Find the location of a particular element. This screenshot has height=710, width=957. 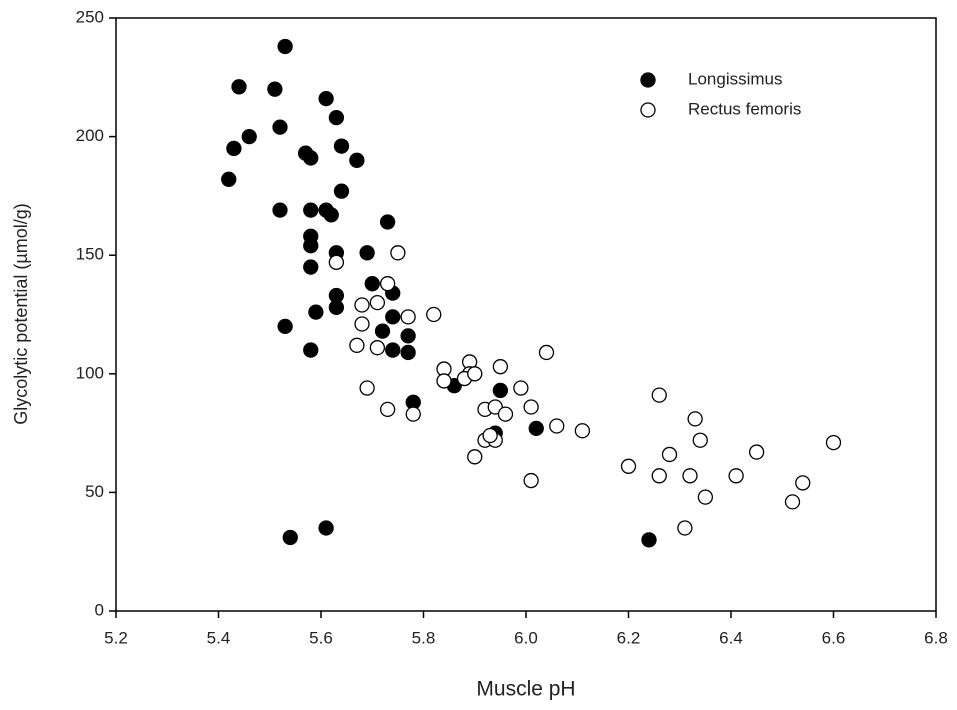

y-axis-title: Glycolytic potential (µmol/g) is located at coordinates (21, 313).